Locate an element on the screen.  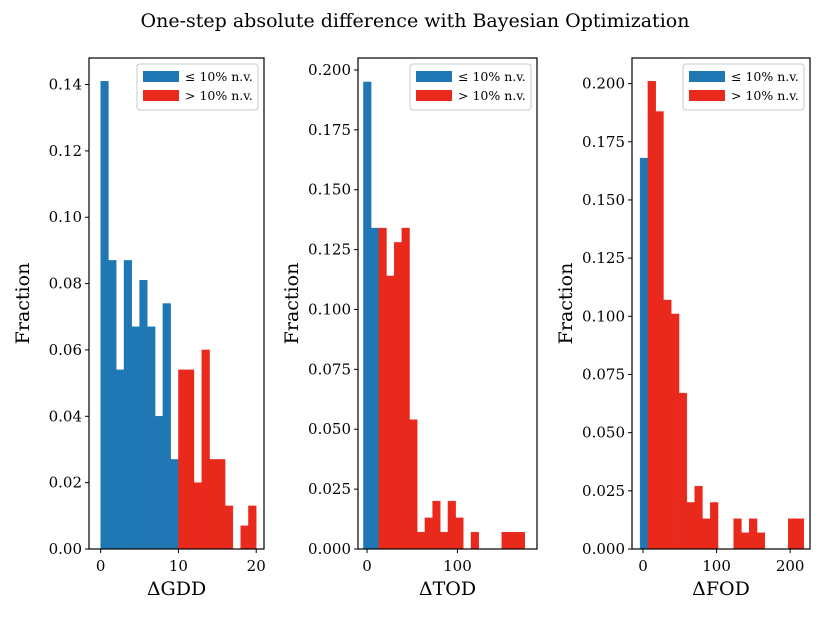
y-tick-label: 0.12 is located at coordinates (65, 151).